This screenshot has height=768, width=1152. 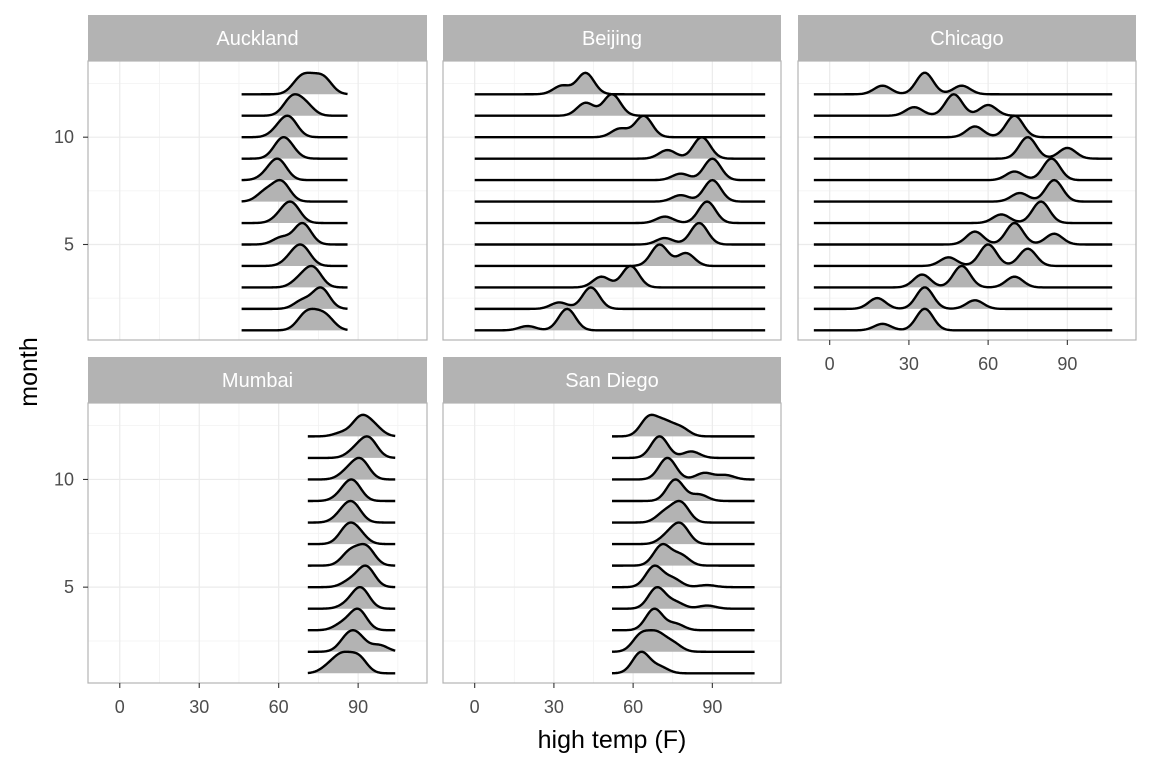 What do you see at coordinates (612, 740) in the screenshot?
I see `x-axis-title: high temp (F)` at bounding box center [612, 740].